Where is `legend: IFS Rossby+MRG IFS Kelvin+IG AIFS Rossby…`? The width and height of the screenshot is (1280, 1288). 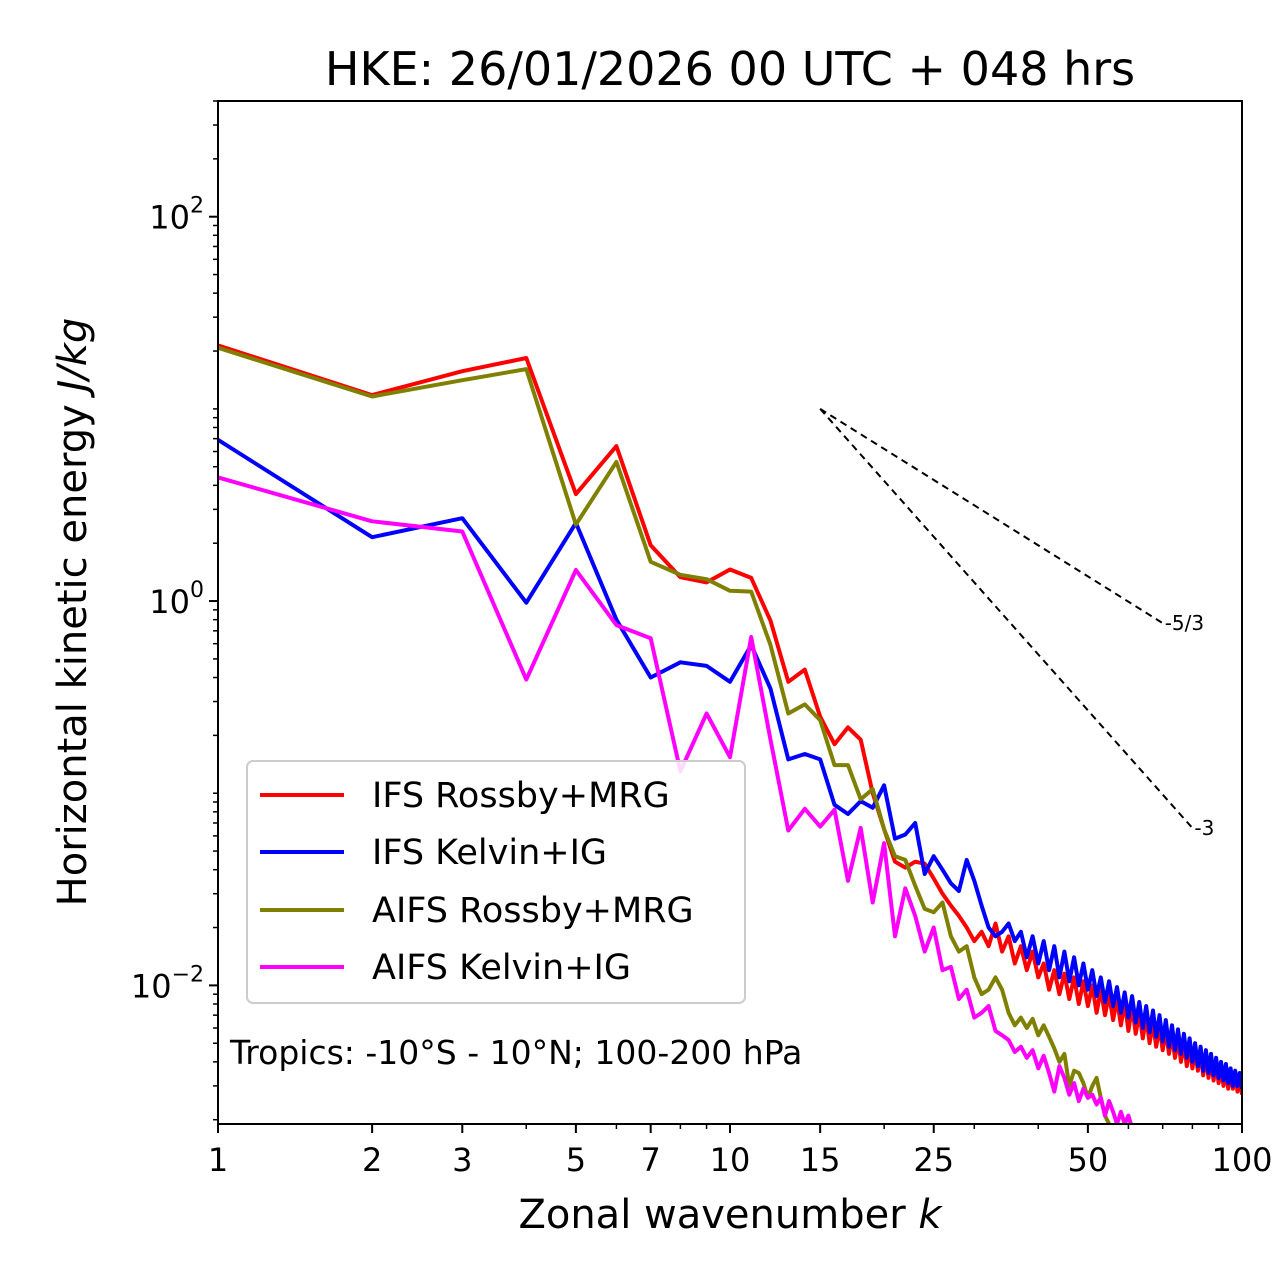 legend: IFS Rossby+MRG IFS Kelvin+IG AIFS Rossby… is located at coordinates (496, 882).